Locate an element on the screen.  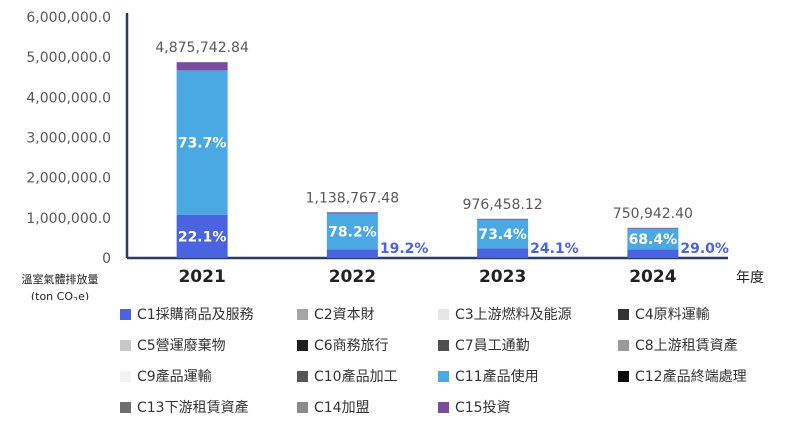
bar-percent-label: 29.0% is located at coordinates (704, 249).